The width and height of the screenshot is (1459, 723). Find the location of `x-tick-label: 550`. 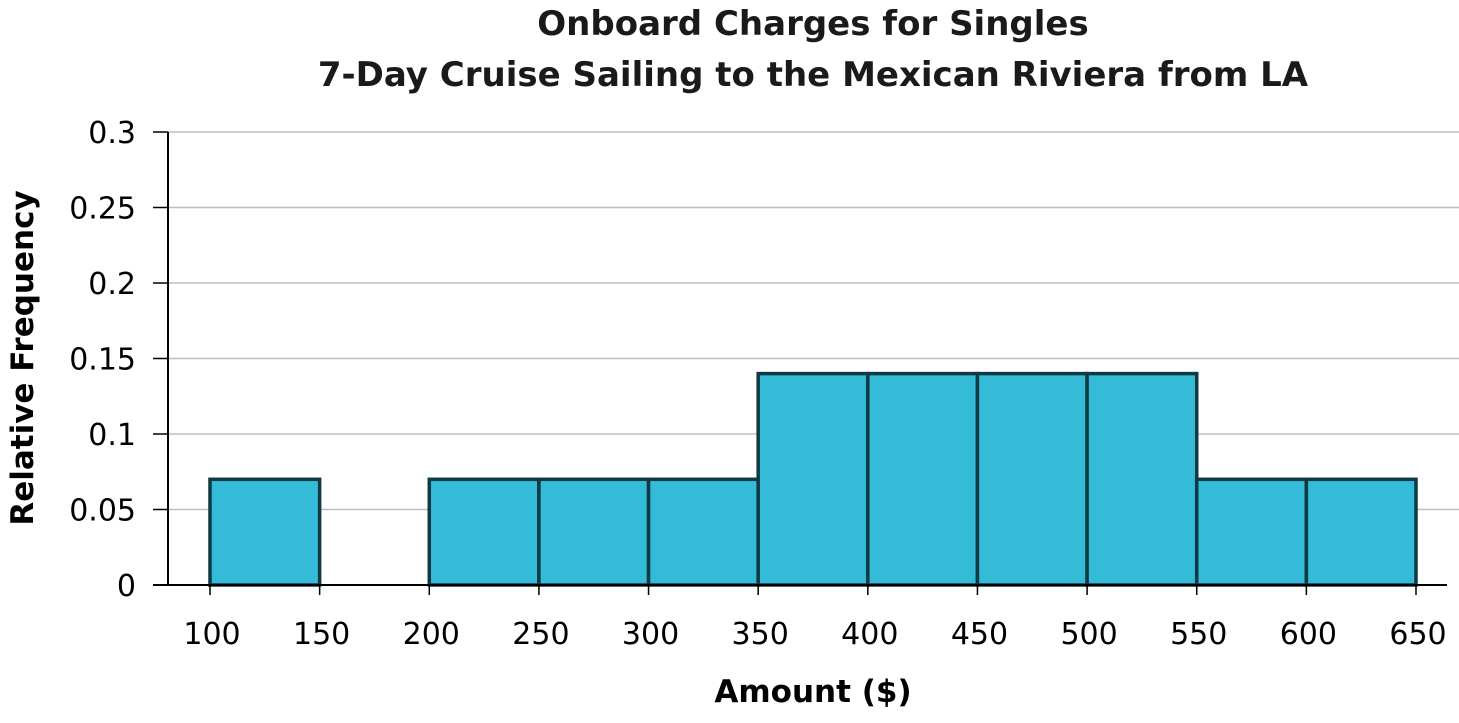

x-tick-label: 550 is located at coordinates (1198, 634).